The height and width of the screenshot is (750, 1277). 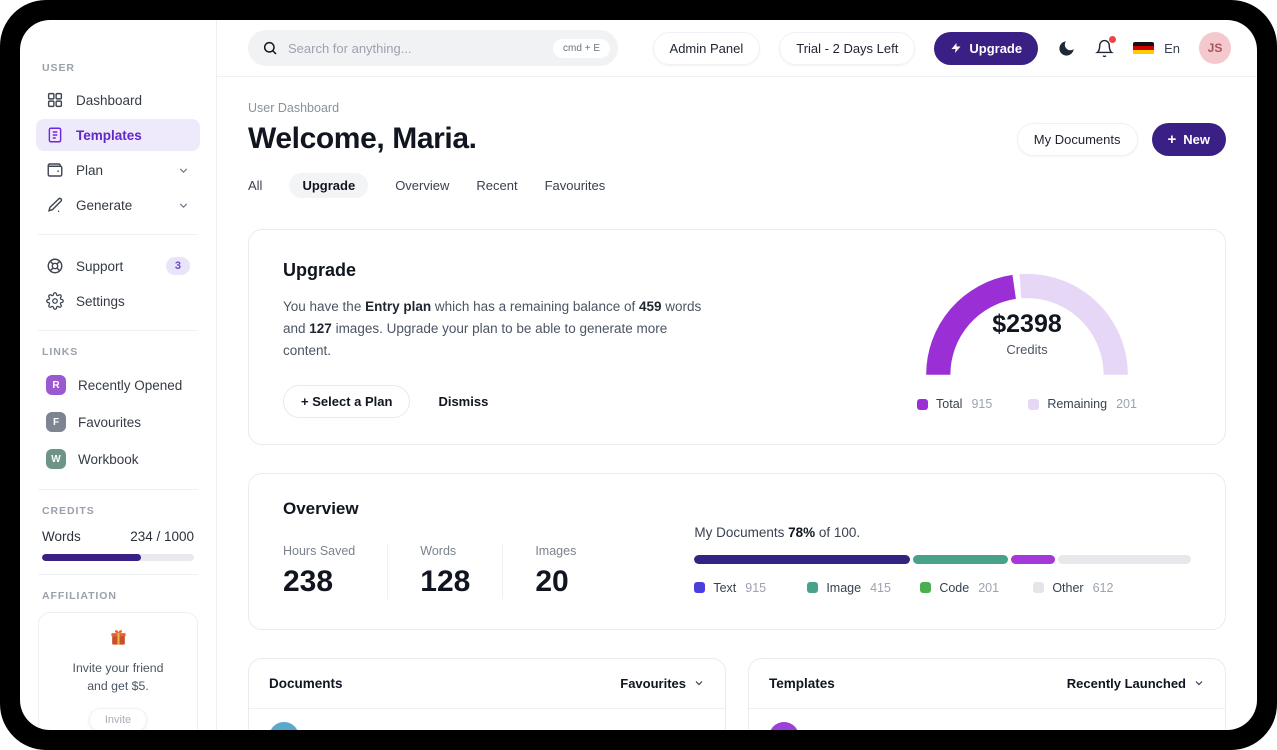 I want to click on gauge-center-text: $2398 Credits, so click(x=1027, y=333).